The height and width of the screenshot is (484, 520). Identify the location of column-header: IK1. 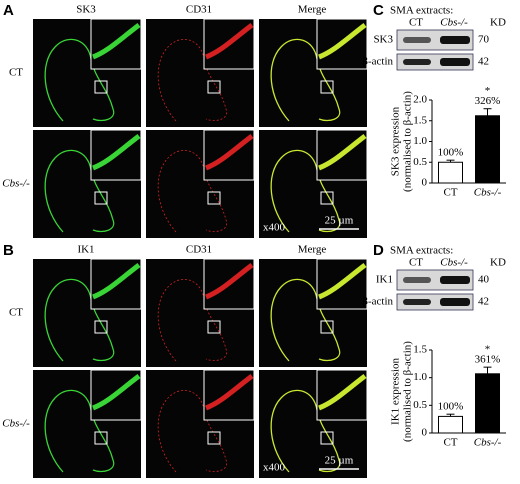
(85, 250).